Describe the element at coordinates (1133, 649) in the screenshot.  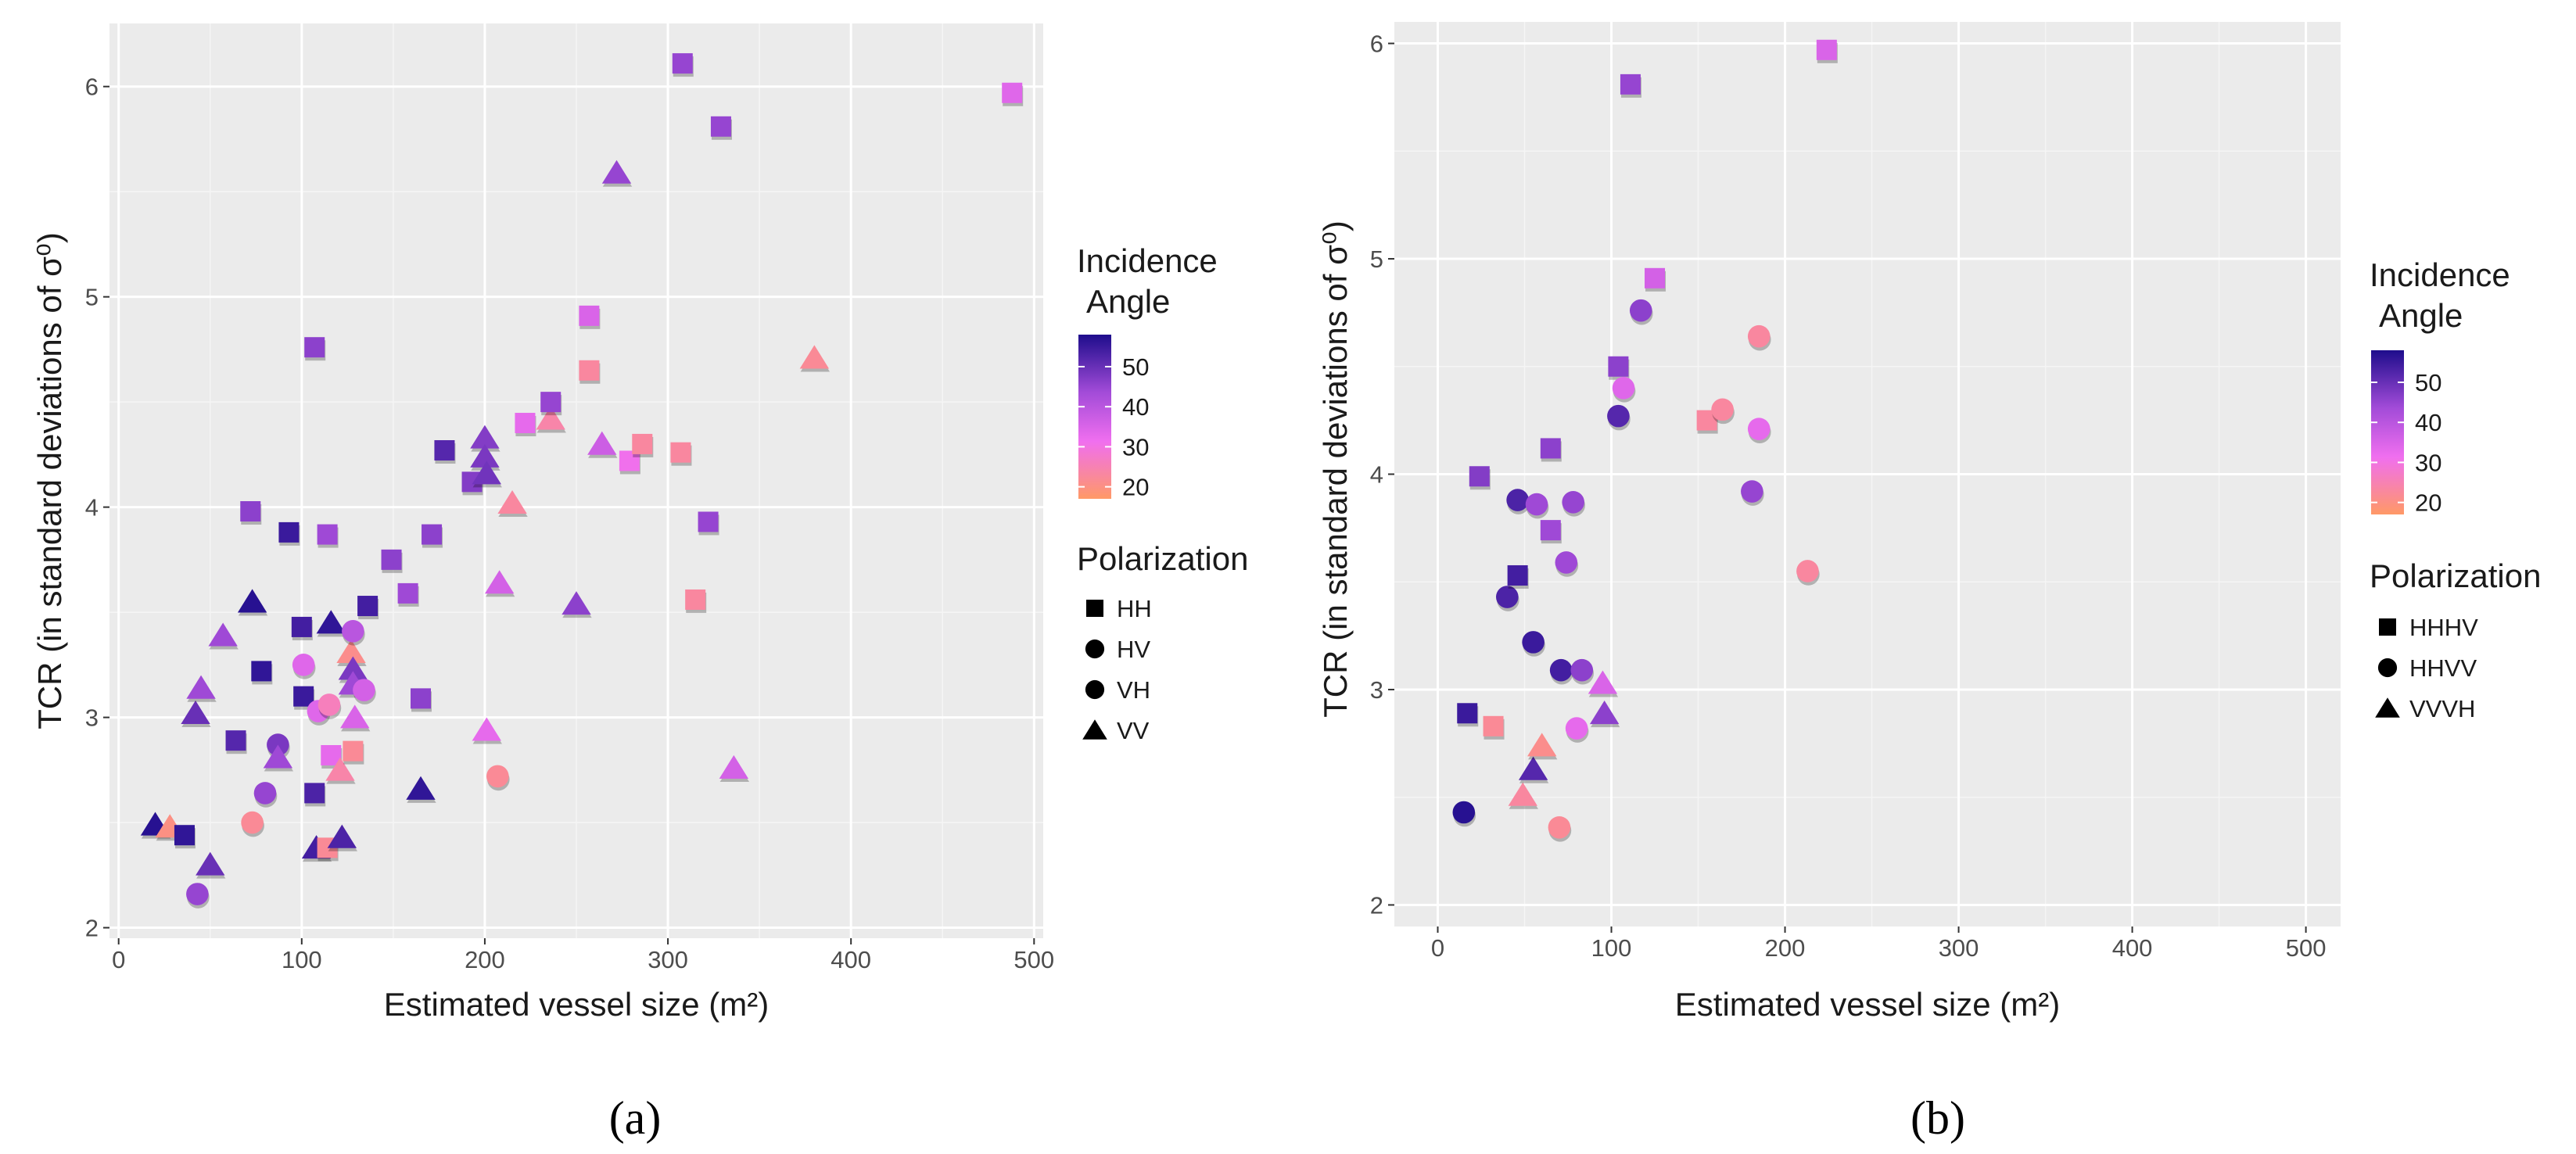
I see `shape-legend-label: HV` at that location.